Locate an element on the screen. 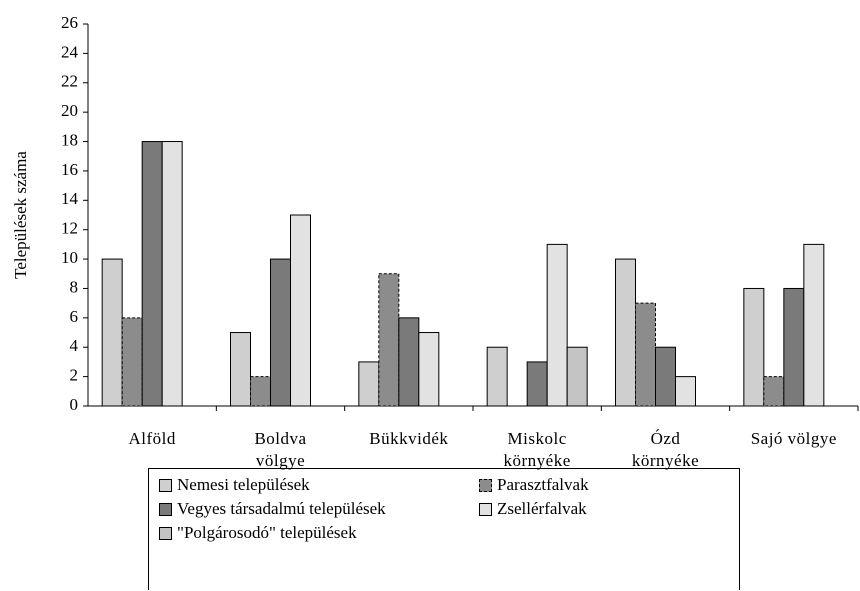  y-tick-label: 4 is located at coordinates (74, 345).